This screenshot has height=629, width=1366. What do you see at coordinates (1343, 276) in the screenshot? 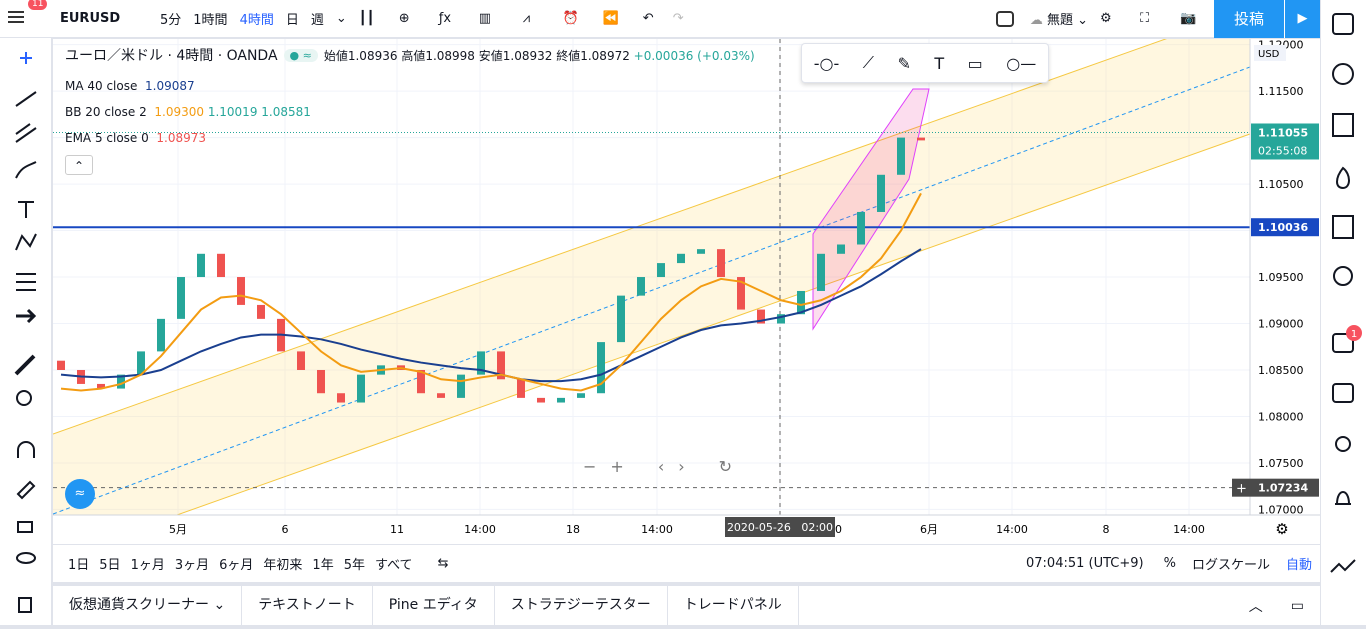
I see `ideas-icon` at bounding box center [1343, 276].